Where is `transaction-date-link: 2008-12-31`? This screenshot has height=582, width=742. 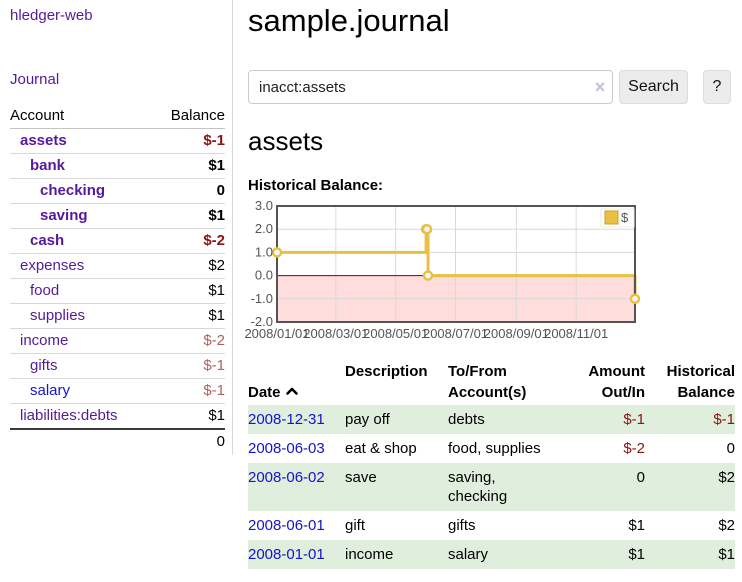 transaction-date-link: 2008-12-31 is located at coordinates (286, 419).